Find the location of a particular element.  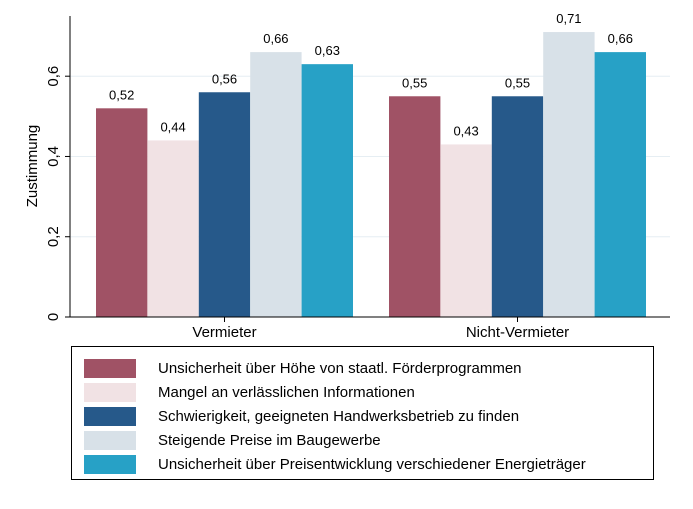

y-tick-label: 0,4 is located at coordinates (53, 156).